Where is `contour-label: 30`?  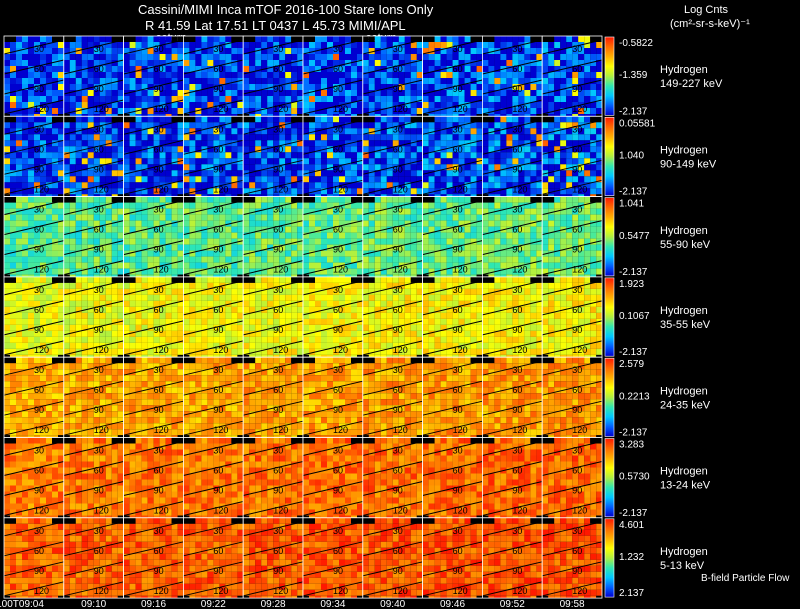
contour-label: 30 is located at coordinates (398, 210).